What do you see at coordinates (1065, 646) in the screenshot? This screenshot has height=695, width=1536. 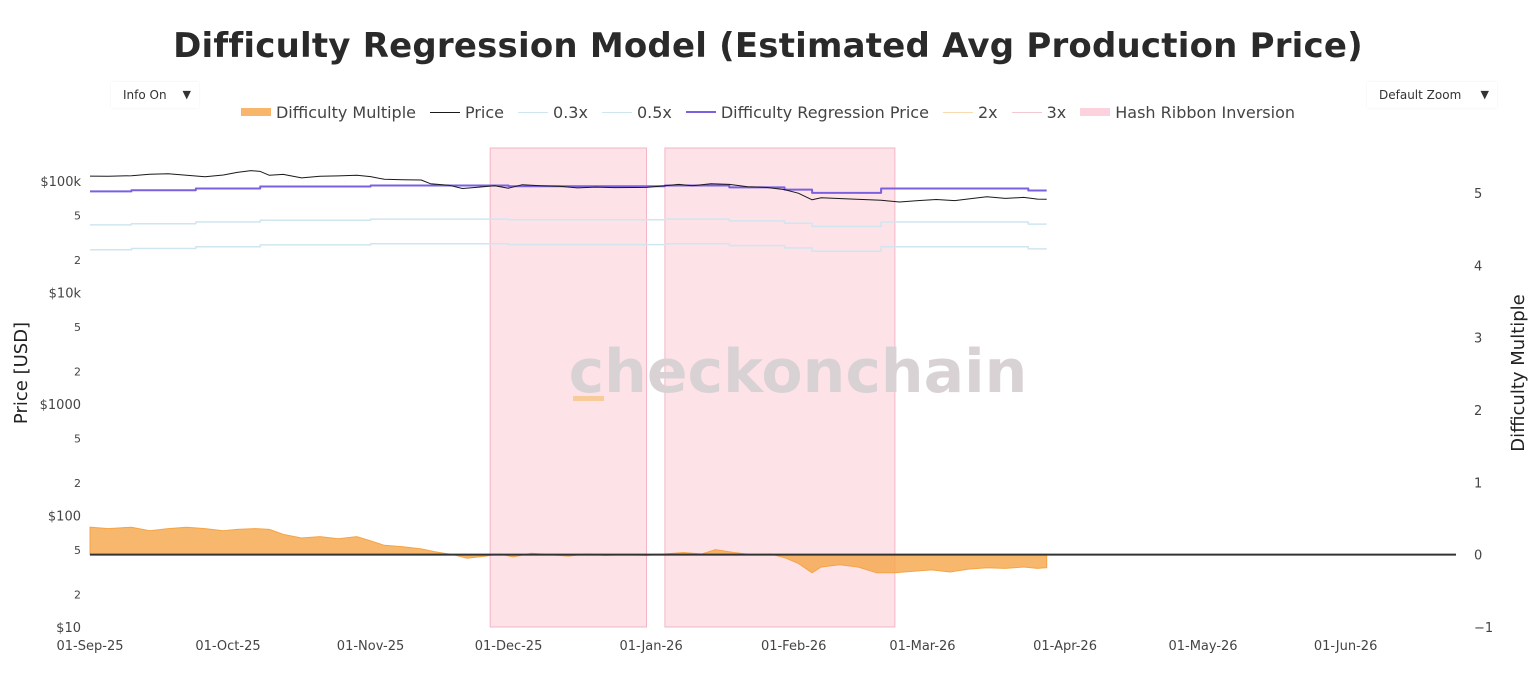 I see `x-tick-label: 01-Apr-26` at bounding box center [1065, 646].